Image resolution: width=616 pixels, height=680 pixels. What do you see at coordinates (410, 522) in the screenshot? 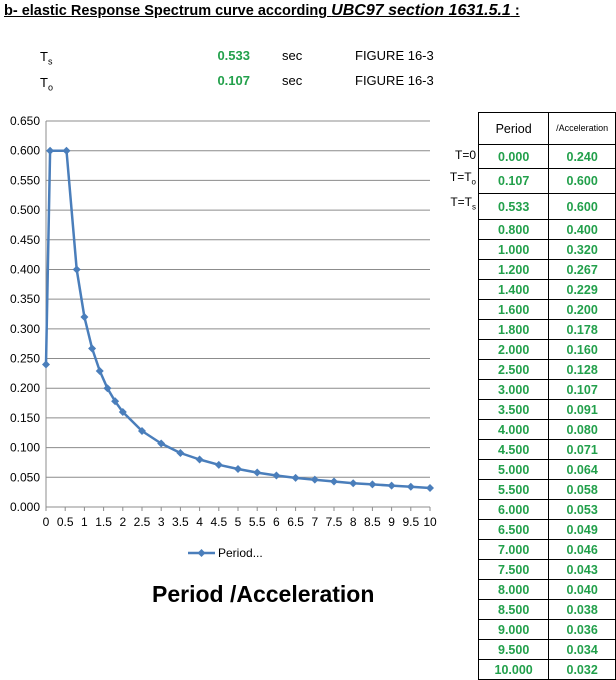
I see `x-tick-label: 9.5` at bounding box center [410, 522].